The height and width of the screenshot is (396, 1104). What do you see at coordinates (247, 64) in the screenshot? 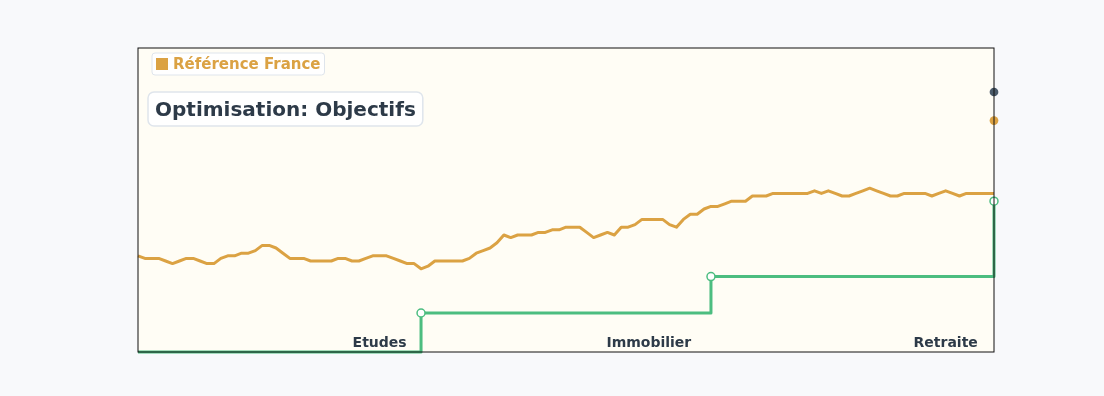
I see `legend-label: Référence France` at bounding box center [247, 64].